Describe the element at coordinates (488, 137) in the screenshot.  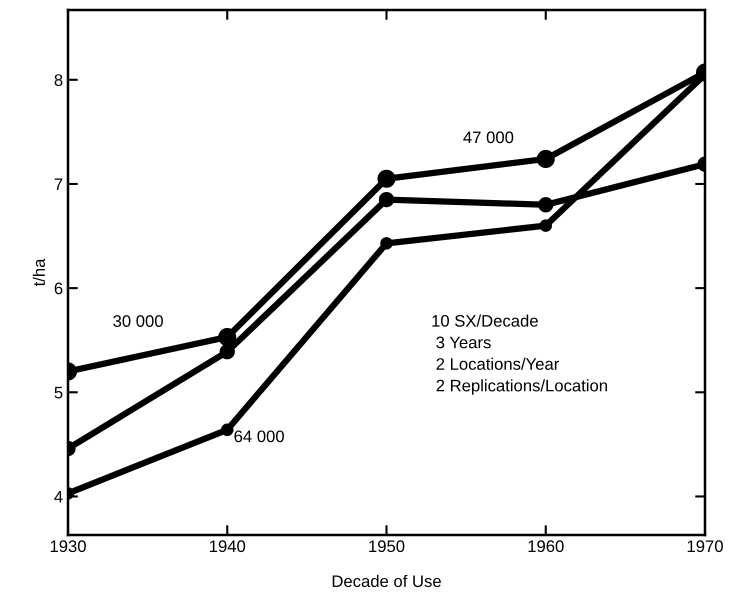
I see `annotation: 47 000` at that location.